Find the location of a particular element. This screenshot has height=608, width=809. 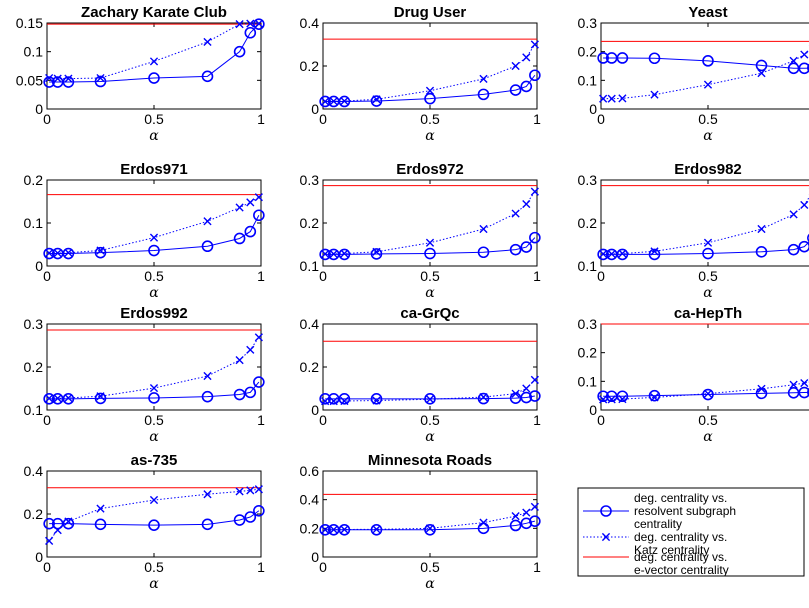

legend-marker-x is located at coordinates (606, 537).